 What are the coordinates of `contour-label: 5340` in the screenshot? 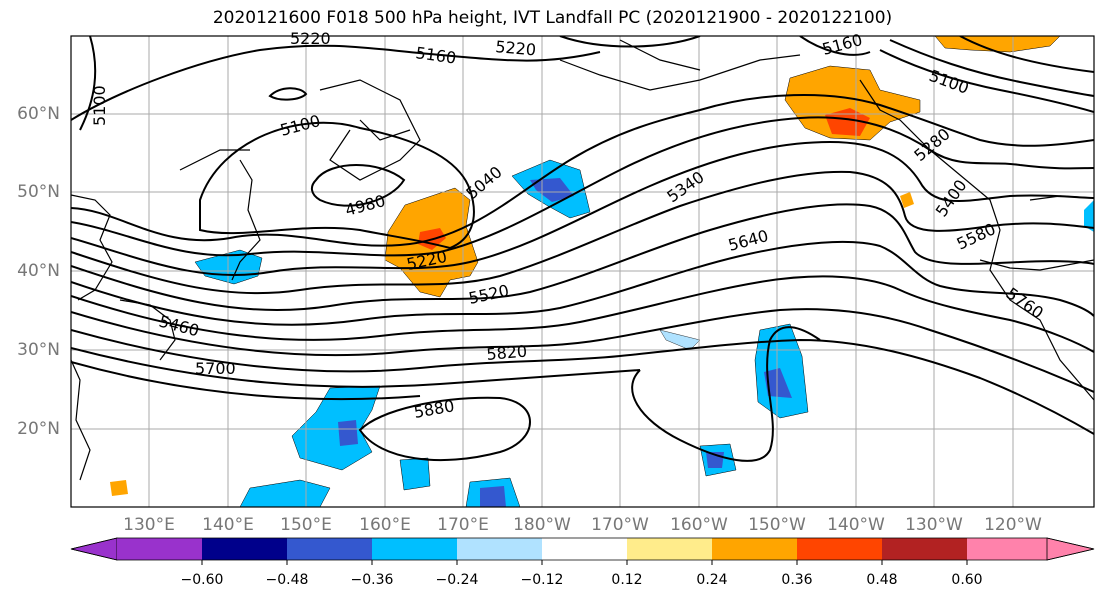 It's located at (685, 186).